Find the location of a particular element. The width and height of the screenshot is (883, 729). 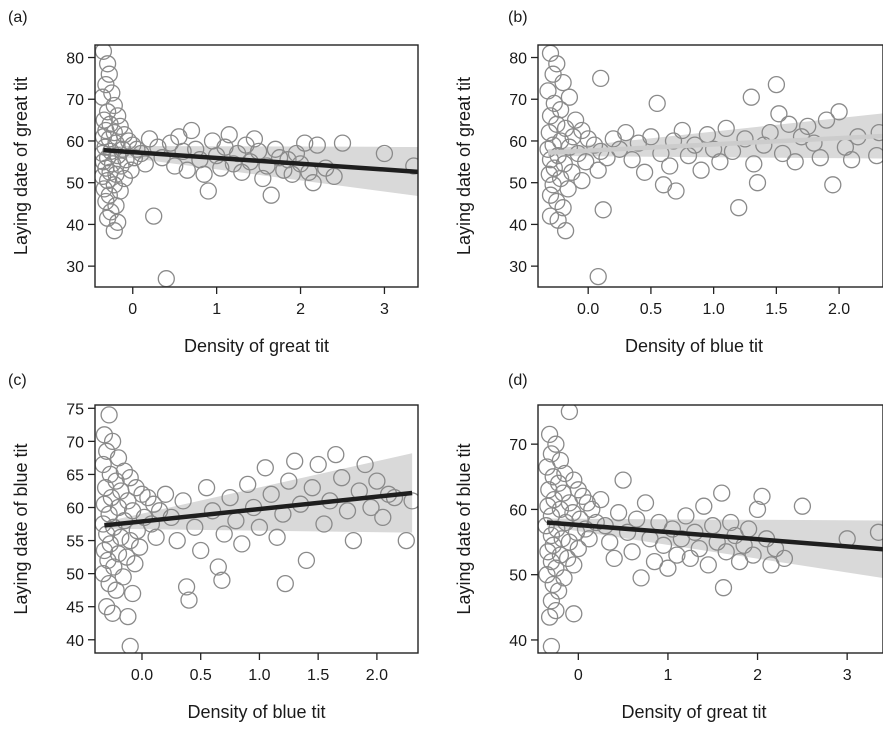

y-tick-label: 40 is located at coordinates (75, 641).